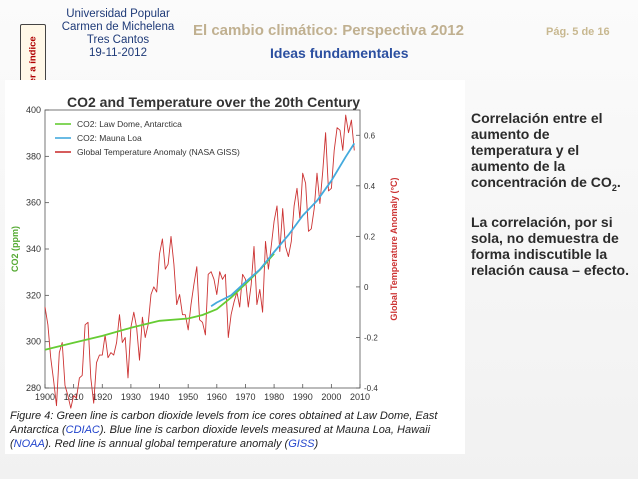 The height and width of the screenshot is (479, 638). Describe the element at coordinates (371, 337) in the screenshot. I see `y-right-tick-label: -0.2` at that location.